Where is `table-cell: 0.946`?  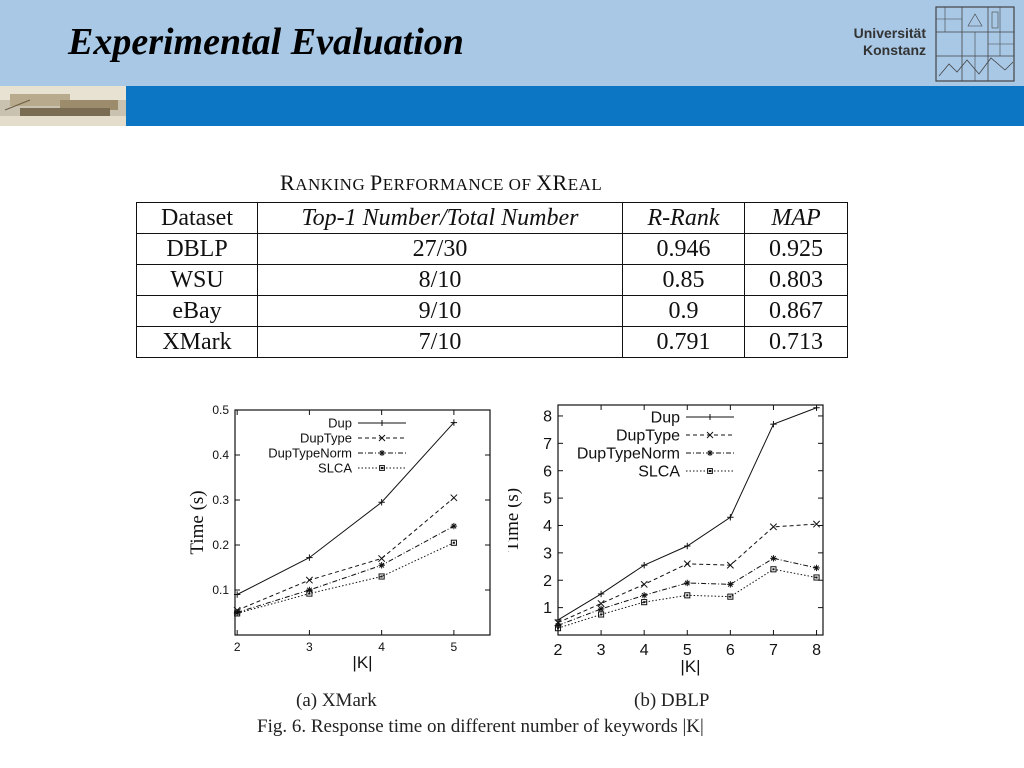 table-cell: 0.946 is located at coordinates (683, 249).